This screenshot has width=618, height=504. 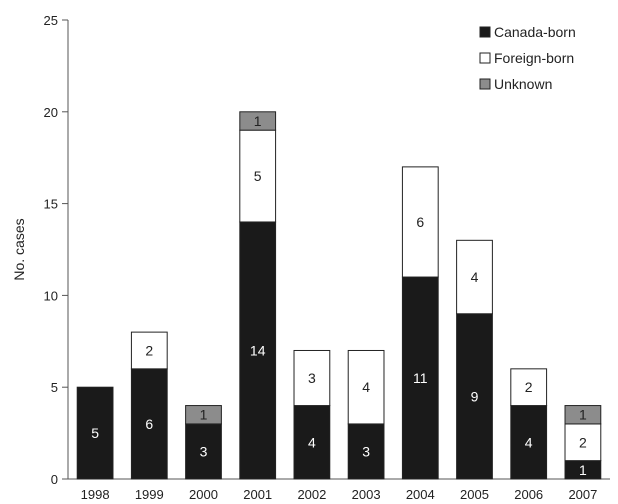 I want to click on y-axis: 0 5 10 15 20 25, so click(x=56, y=250).